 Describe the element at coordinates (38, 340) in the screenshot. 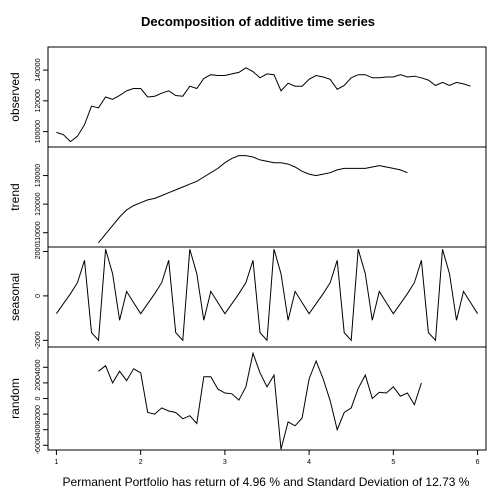

I see `seasonal-y-tick-label: -2000` at that location.